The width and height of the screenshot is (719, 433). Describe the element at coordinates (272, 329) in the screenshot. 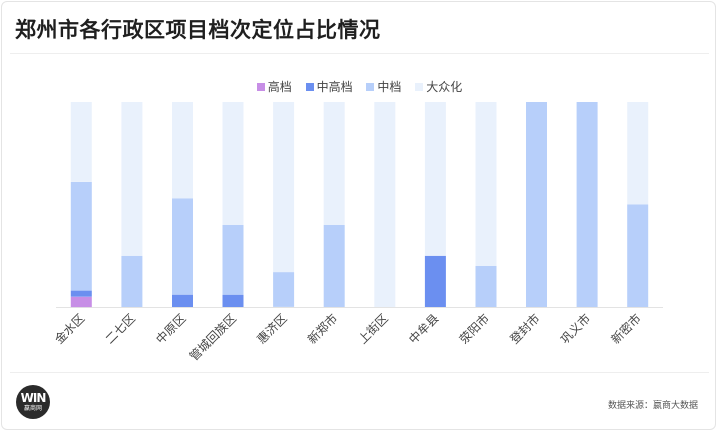

I see `x-tick-label: 惠济区` at that location.